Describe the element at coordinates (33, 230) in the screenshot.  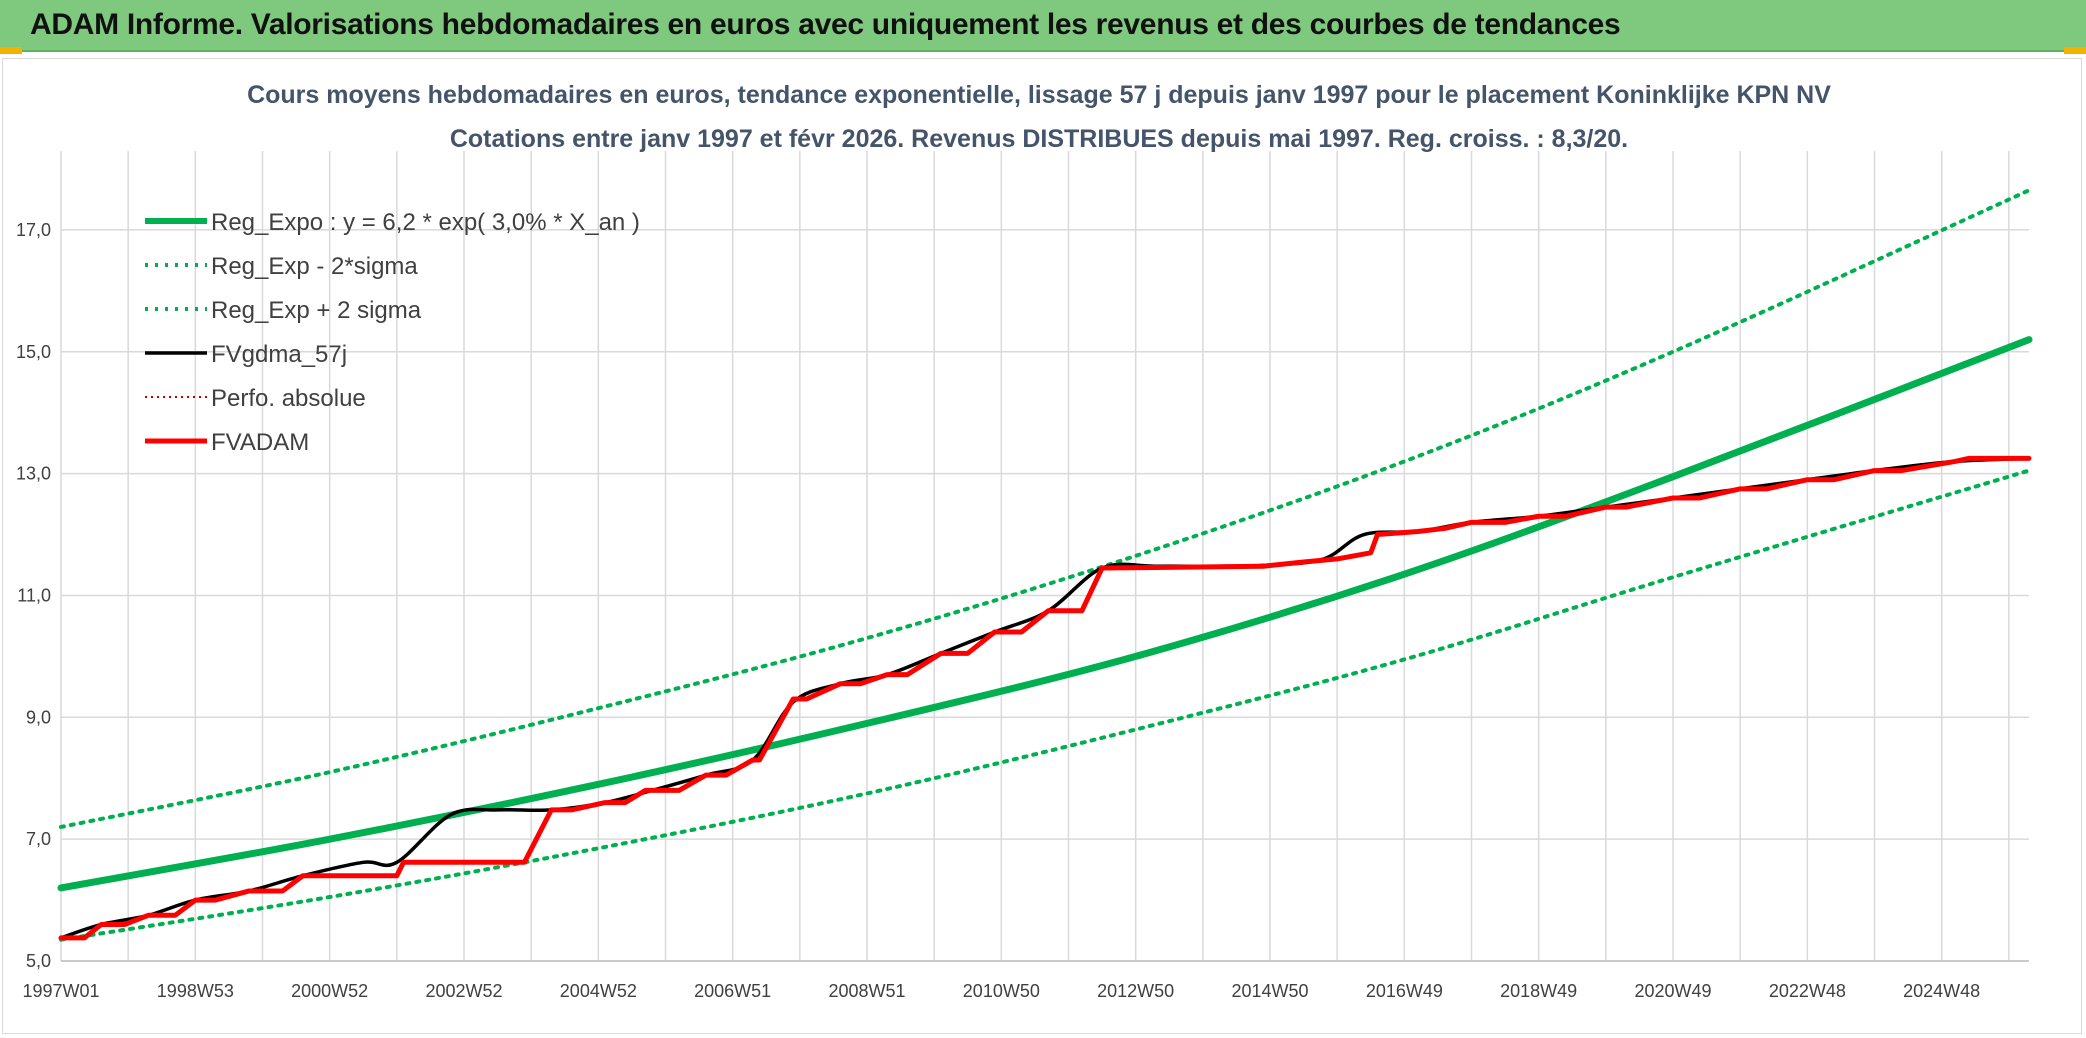
I see `y-tick-label: 17,0` at that location.